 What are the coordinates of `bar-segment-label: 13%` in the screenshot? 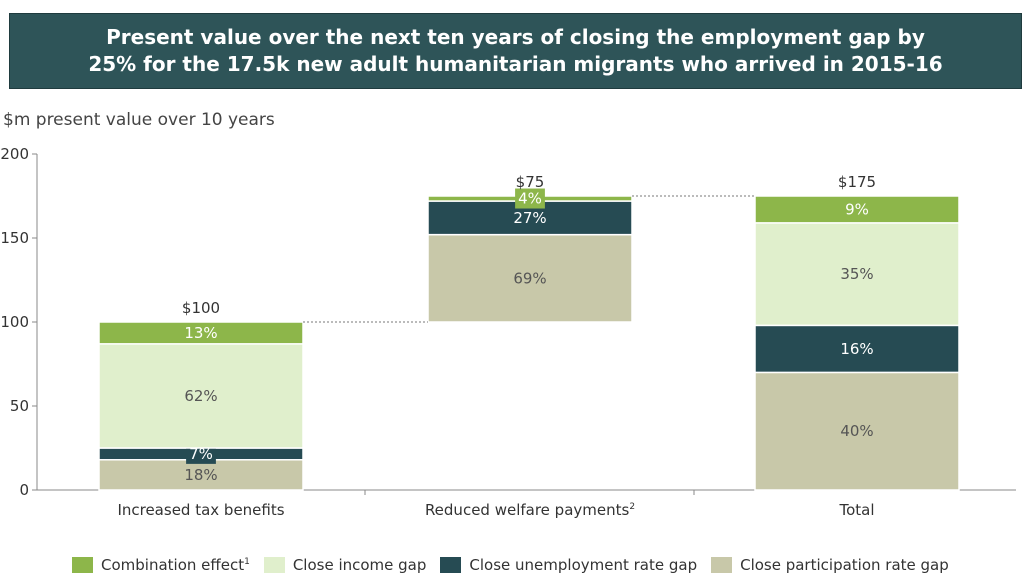 It's located at (200, 333).